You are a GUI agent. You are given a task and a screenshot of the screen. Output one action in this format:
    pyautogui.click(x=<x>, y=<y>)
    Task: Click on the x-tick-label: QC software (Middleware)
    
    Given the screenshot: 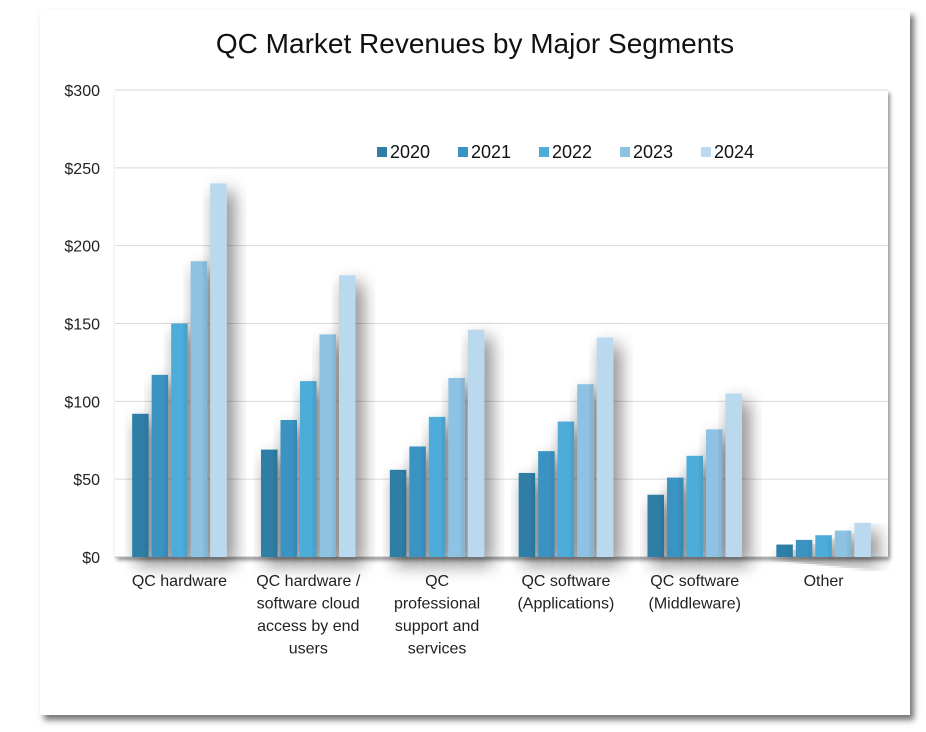 What is the action you would take?
    pyautogui.click(x=695, y=593)
    